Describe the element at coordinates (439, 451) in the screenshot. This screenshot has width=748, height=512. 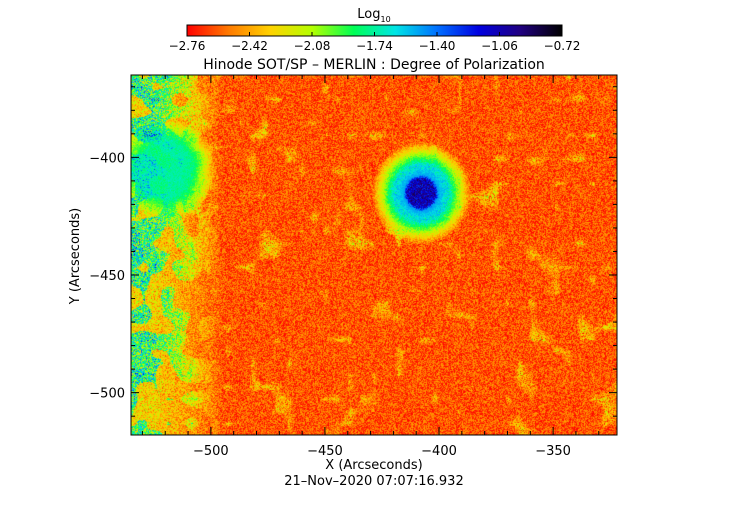
I see `x-tick-label: −400` at that location.